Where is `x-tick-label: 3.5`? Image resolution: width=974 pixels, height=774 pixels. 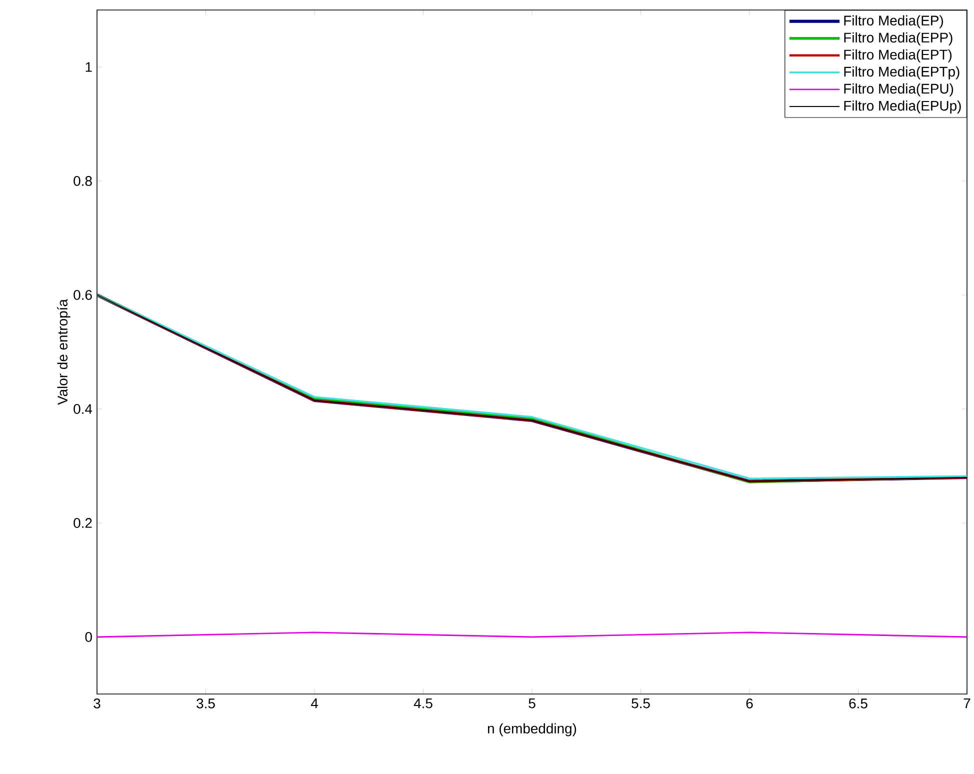 x-tick-label: 3.5 is located at coordinates (205, 703).